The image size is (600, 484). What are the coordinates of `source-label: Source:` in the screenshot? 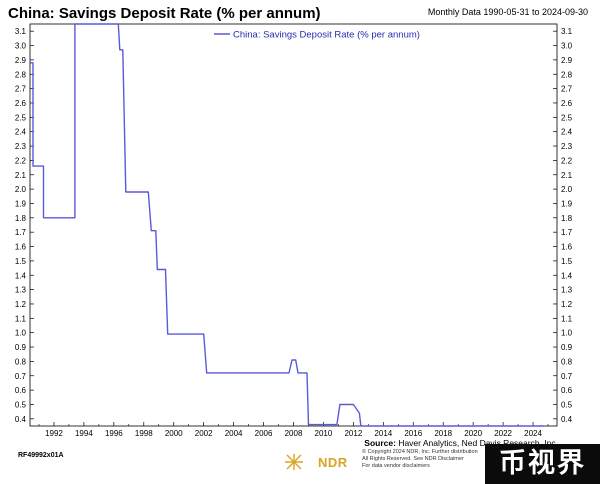 It's located at (380, 443).